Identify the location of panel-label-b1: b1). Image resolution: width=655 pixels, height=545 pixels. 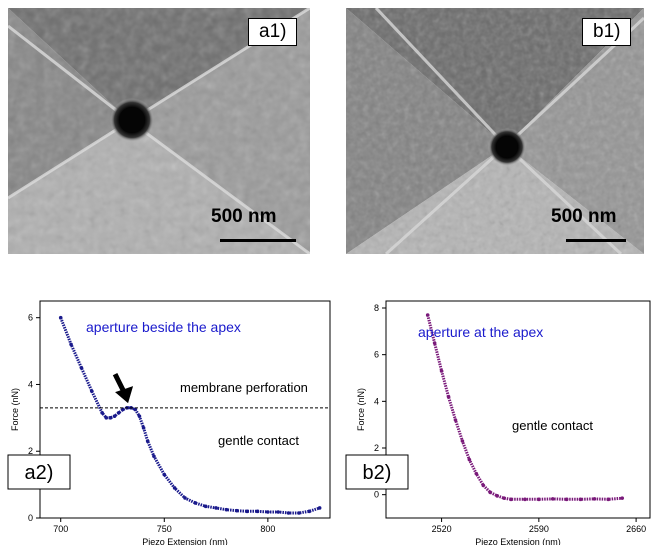
(607, 32).